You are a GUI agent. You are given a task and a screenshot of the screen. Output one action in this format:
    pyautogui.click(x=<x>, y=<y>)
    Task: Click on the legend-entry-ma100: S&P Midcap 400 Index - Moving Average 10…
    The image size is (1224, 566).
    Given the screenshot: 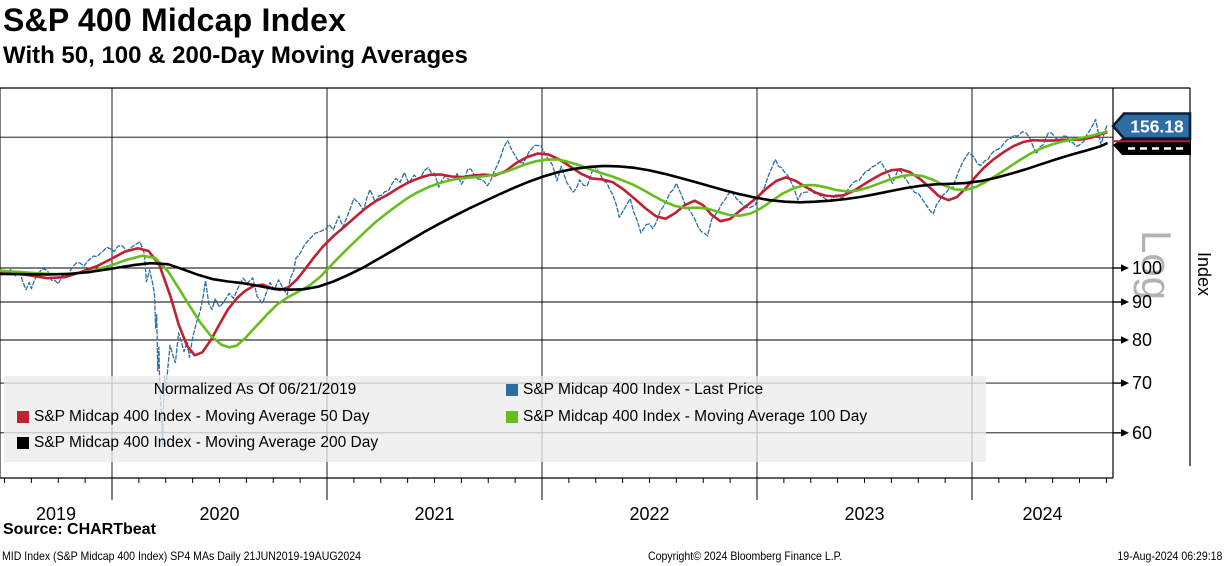 What is the action you would take?
    pyautogui.click(x=746, y=417)
    